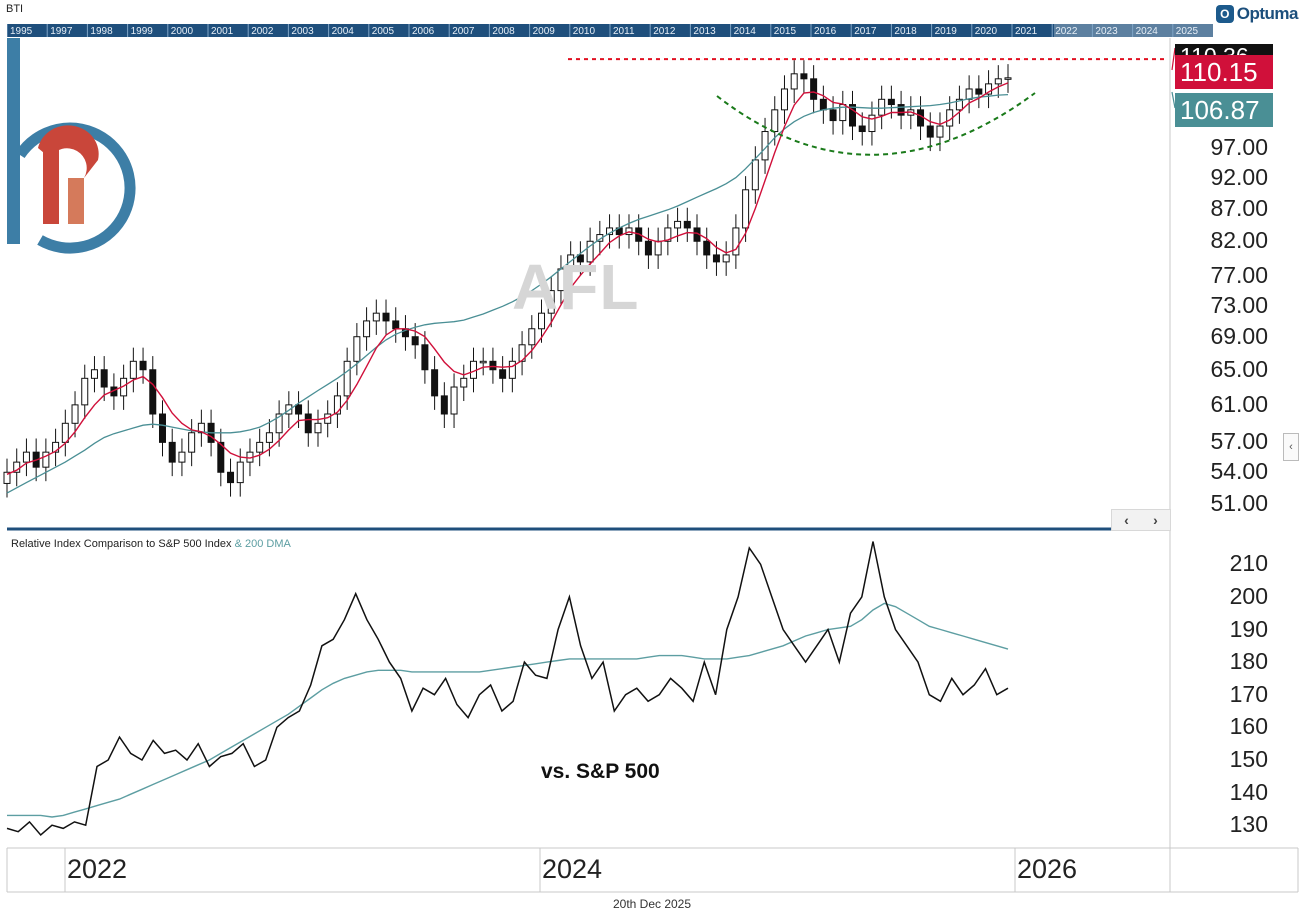 This screenshot has height=924, width=1304. What do you see at coordinates (544, 31) in the screenshot?
I see `timeline-year: 2009` at bounding box center [544, 31].